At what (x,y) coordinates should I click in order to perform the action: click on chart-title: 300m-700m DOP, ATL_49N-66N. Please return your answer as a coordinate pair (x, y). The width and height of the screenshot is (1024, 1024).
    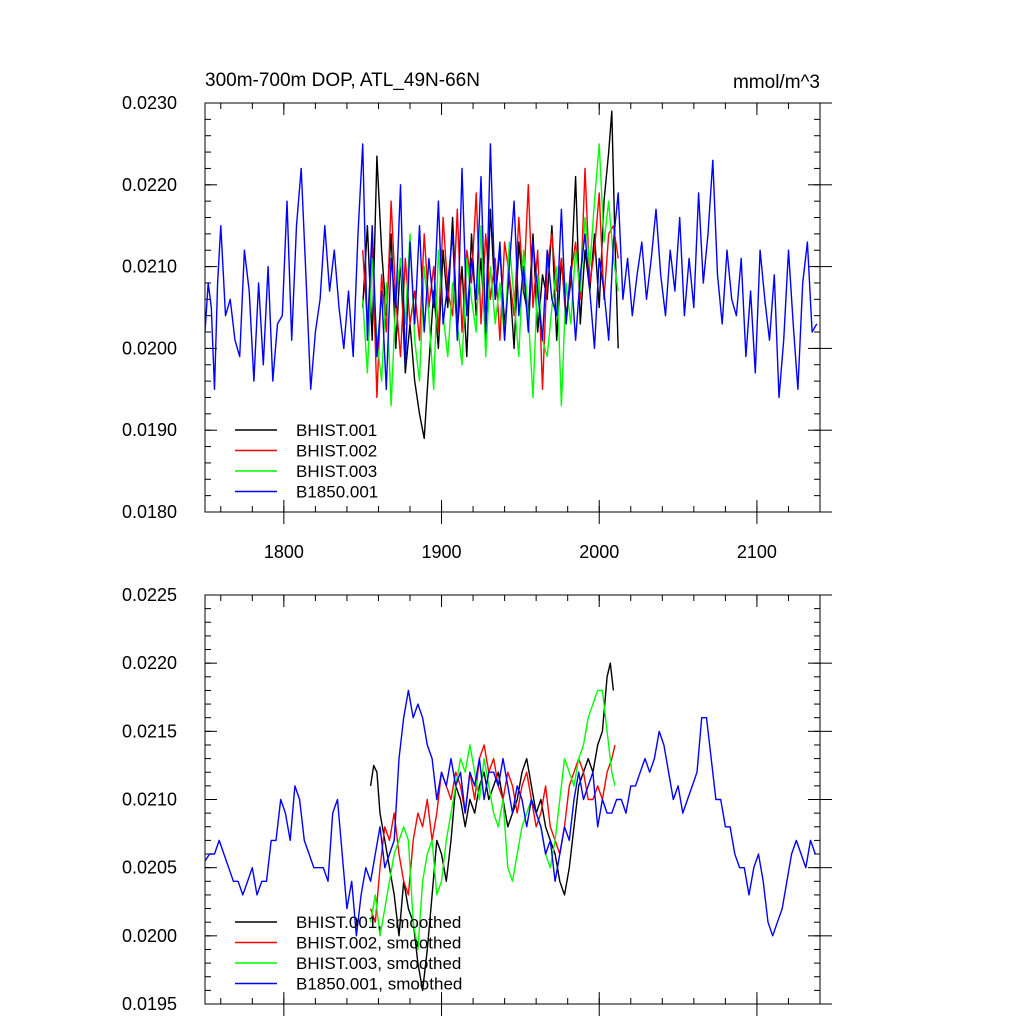
    Looking at the image, I should click on (342, 80).